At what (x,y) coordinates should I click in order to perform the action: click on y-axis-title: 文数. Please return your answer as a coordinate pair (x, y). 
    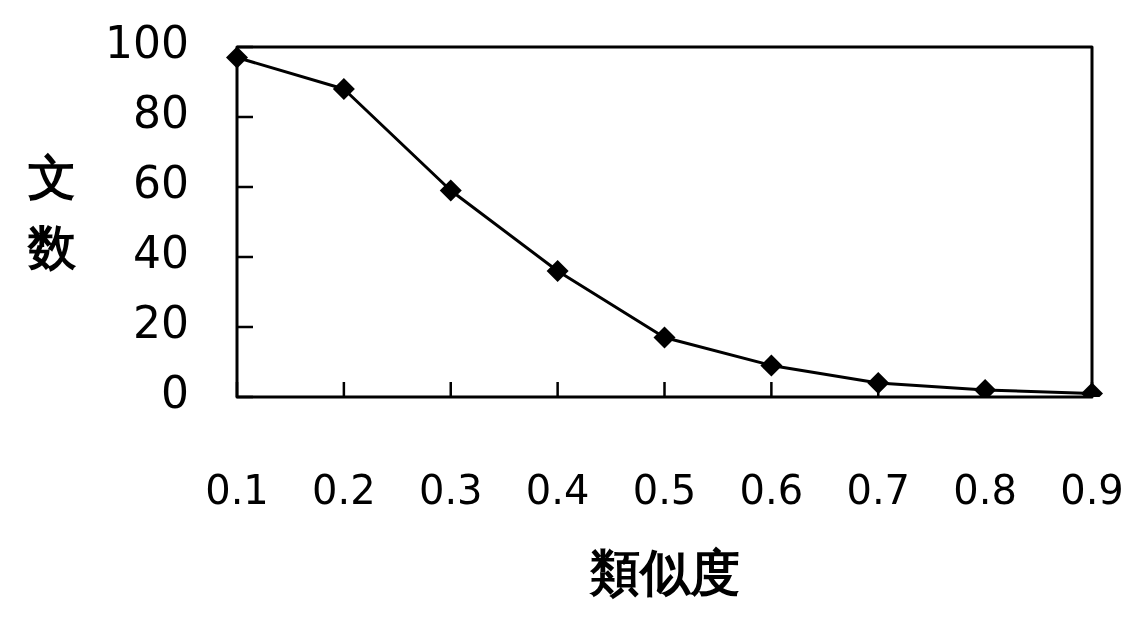
    Looking at the image, I should click on (51, 212).